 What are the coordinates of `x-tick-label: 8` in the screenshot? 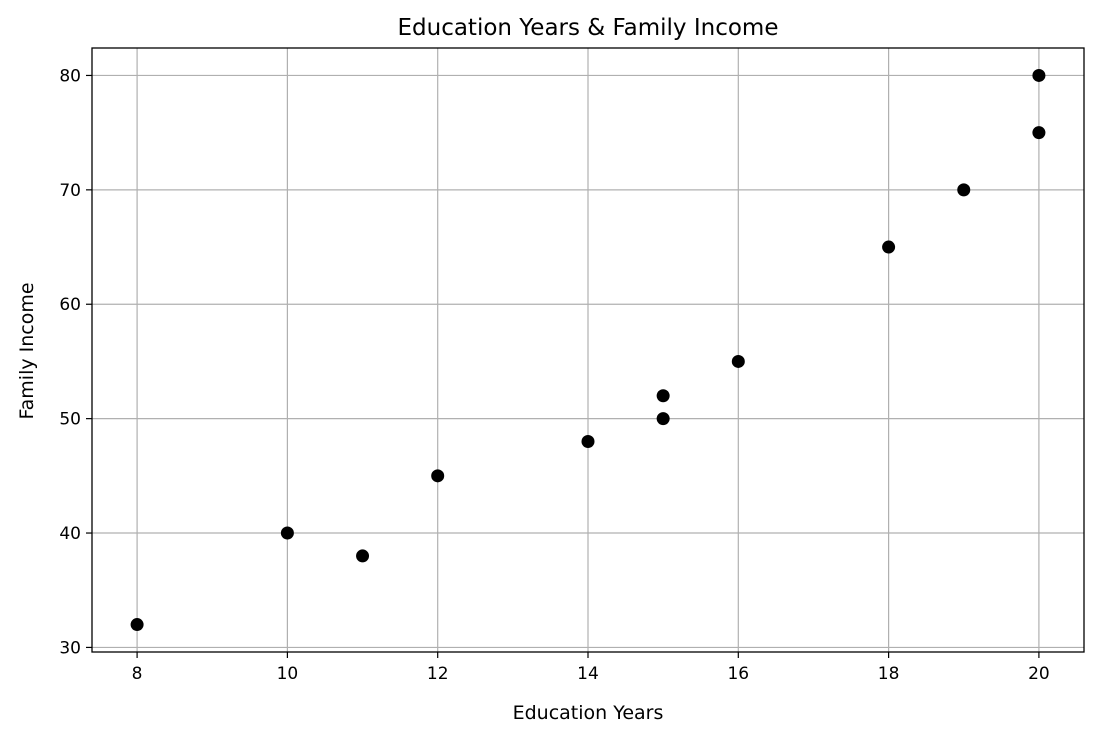 It's located at (137, 674).